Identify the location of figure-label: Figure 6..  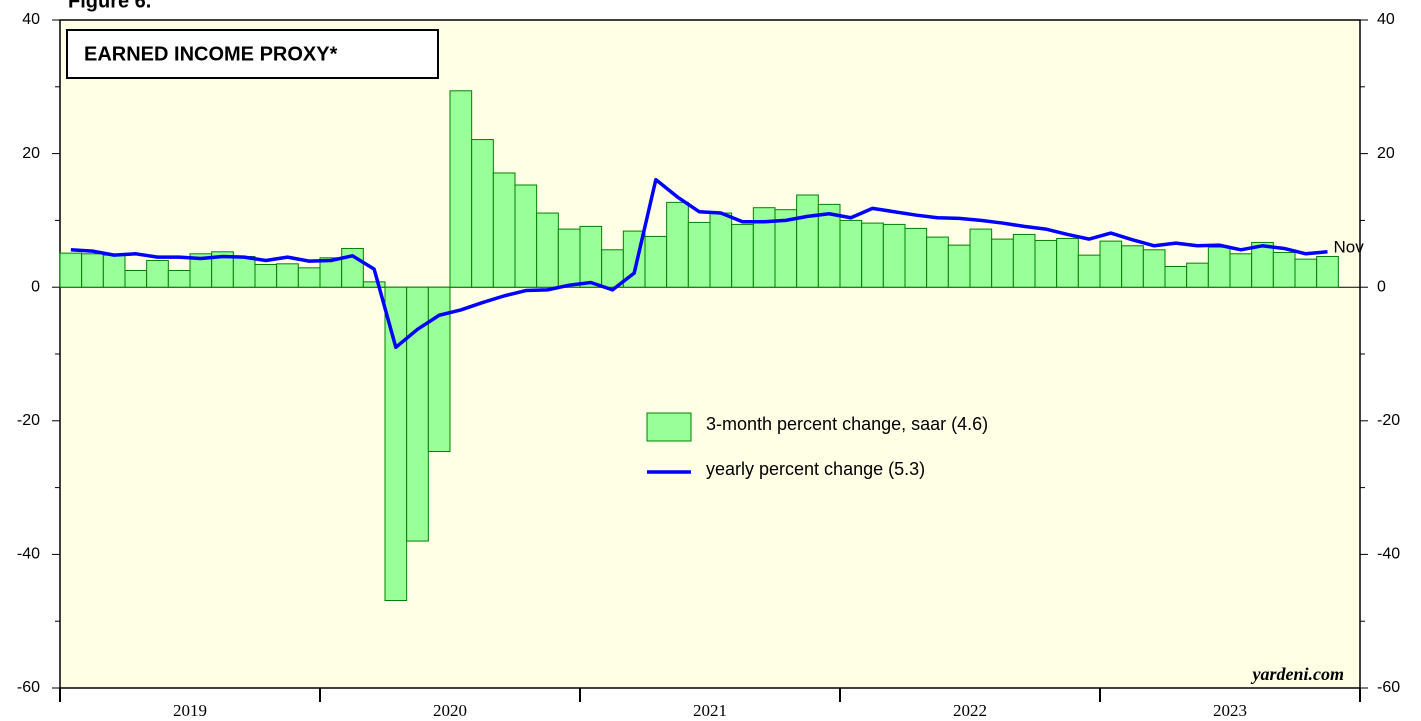
(109, 6).